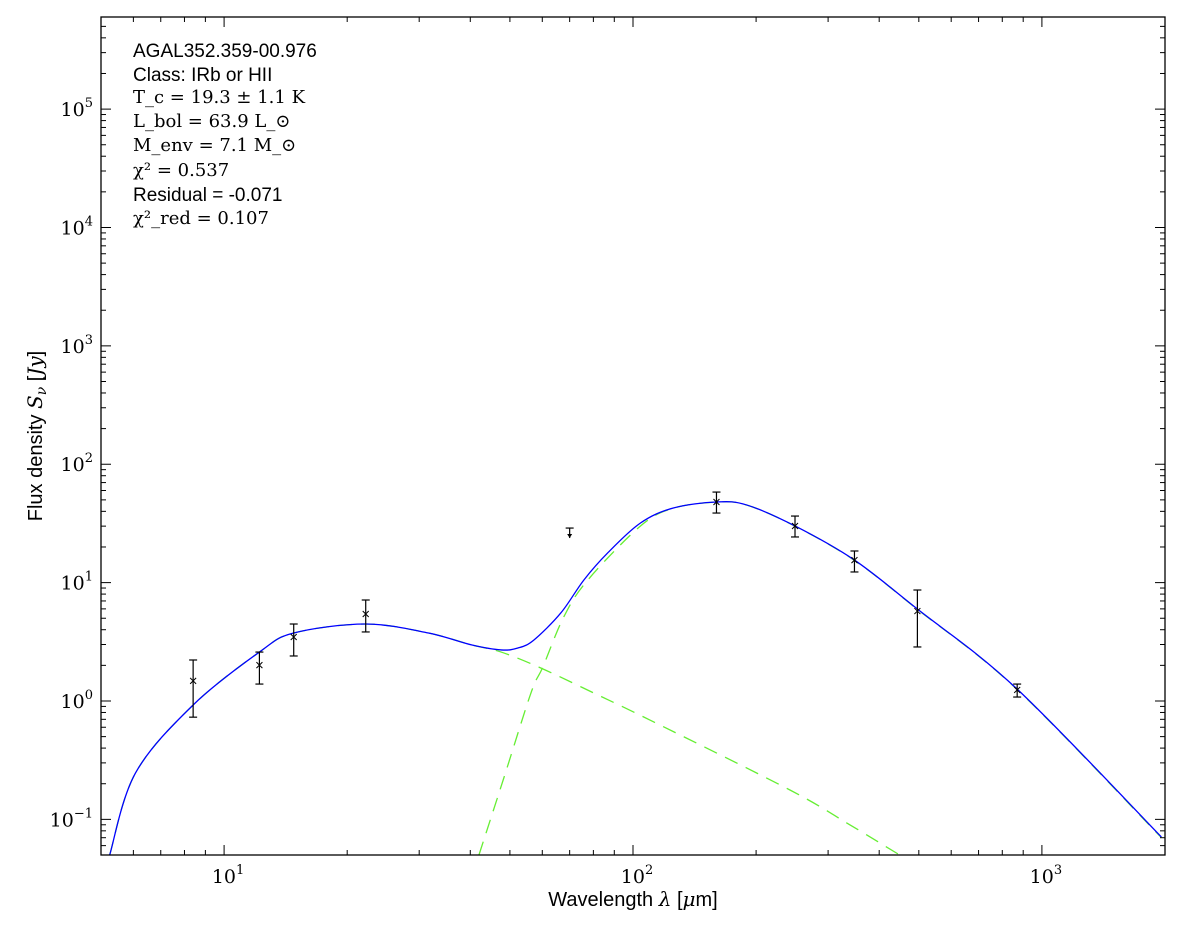  I want to click on annotation-lbol: L_bol = 63.9 L_⊙, so click(212, 121).